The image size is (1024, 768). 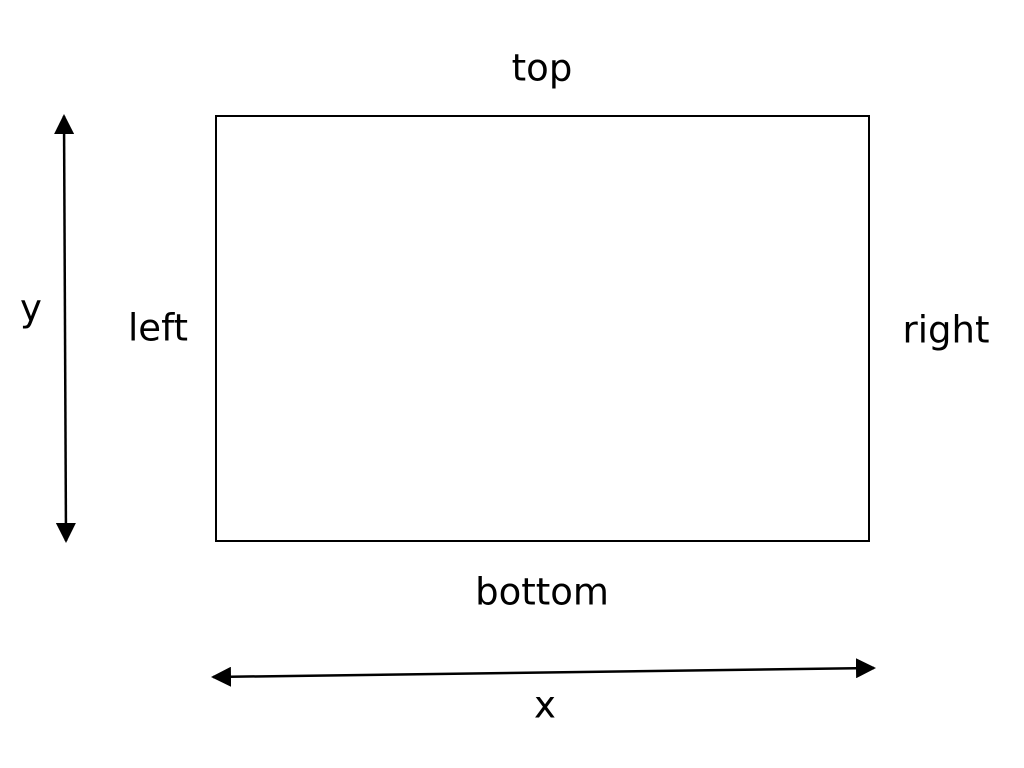 What do you see at coordinates (65, 328) in the screenshot?
I see `y-axis-arrow` at bounding box center [65, 328].